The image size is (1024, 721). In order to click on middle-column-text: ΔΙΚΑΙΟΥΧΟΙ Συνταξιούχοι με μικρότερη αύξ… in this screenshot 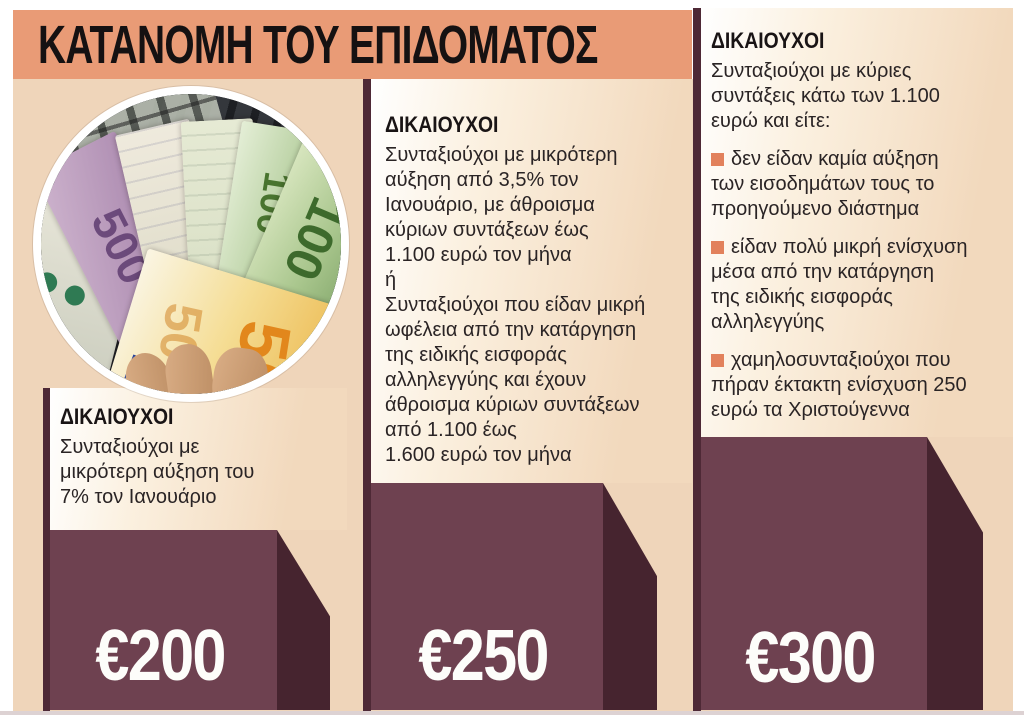, I will do `click(535, 290)`.